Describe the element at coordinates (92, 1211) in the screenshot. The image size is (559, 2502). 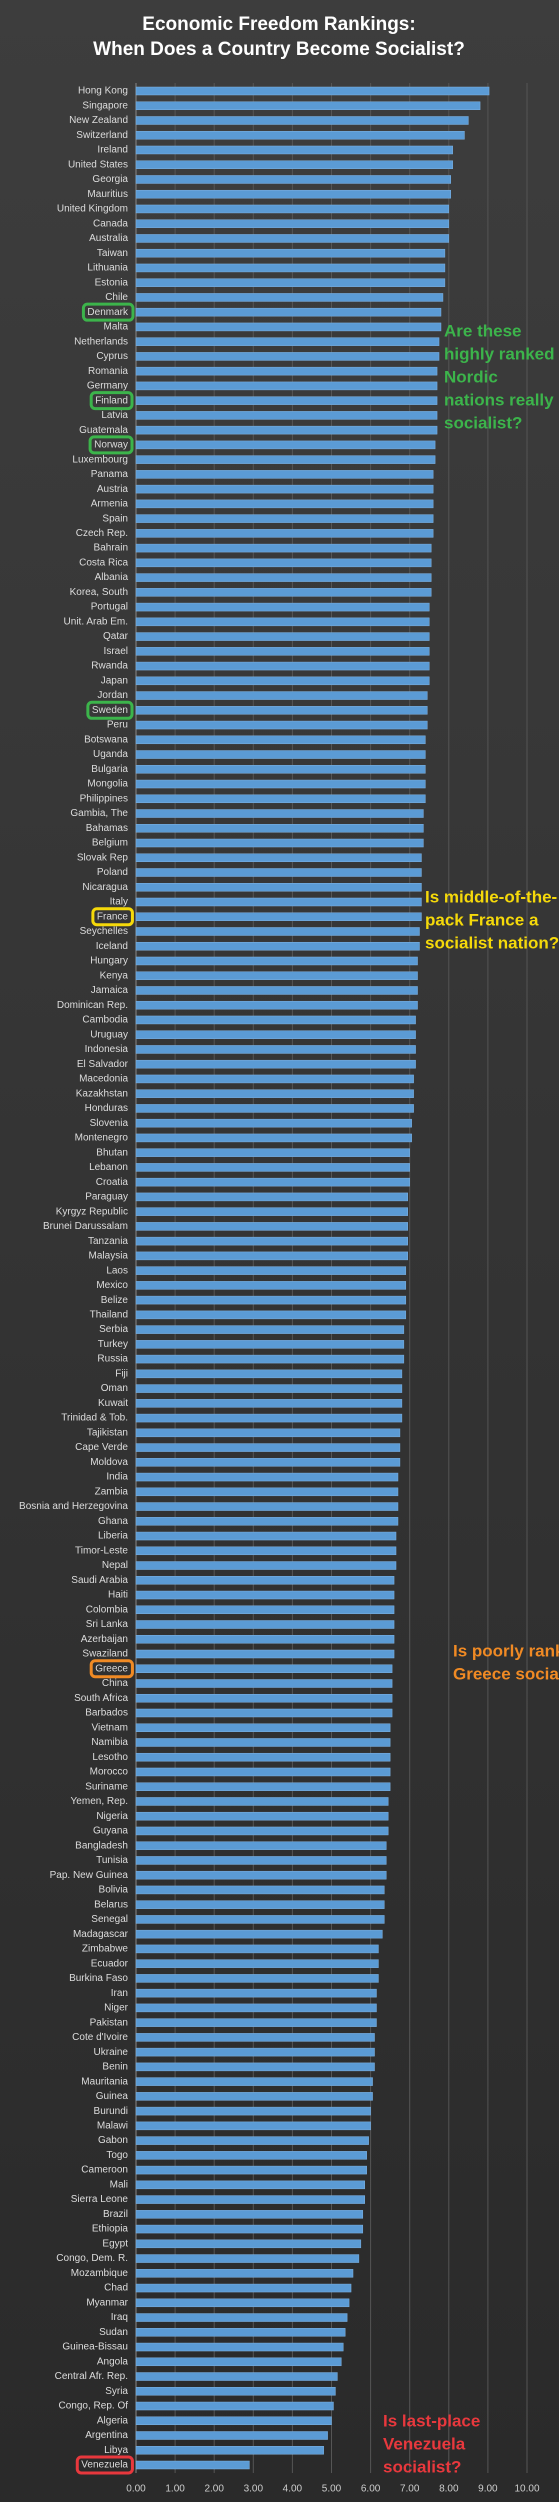
I see `y-tick-label: Kyrgyz Republic` at that location.